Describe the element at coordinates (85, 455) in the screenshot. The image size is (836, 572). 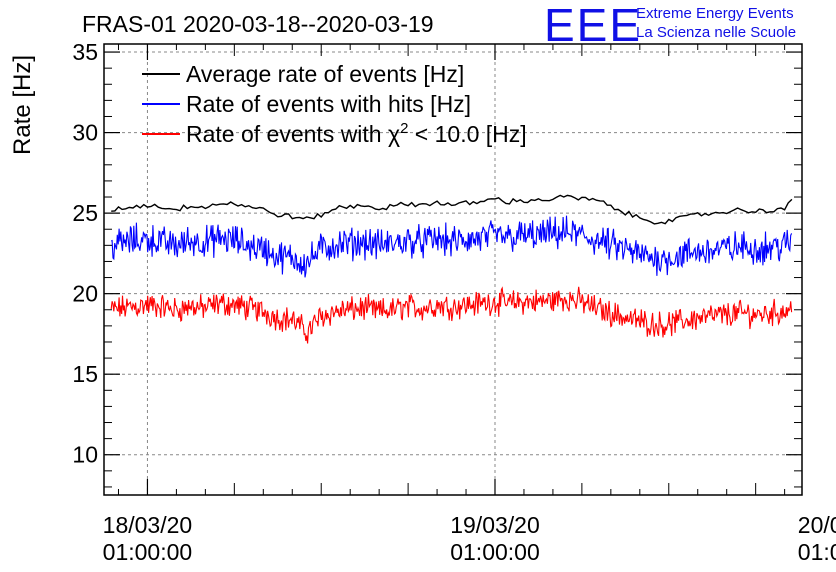
I see `y-tick-label: 10` at that location.